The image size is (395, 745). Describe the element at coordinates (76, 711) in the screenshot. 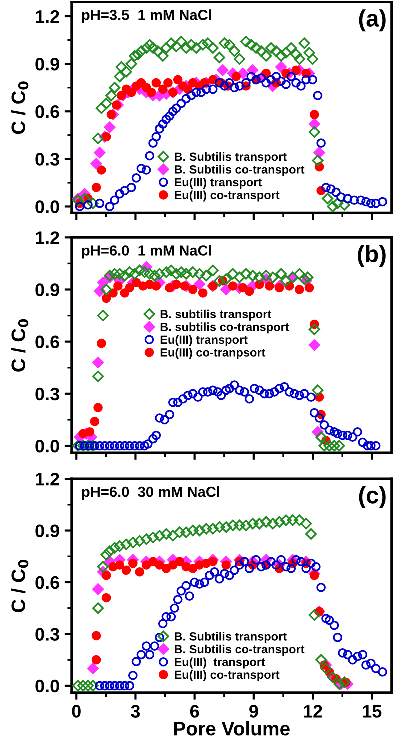

I see `x-tick-label: 0` at that location.